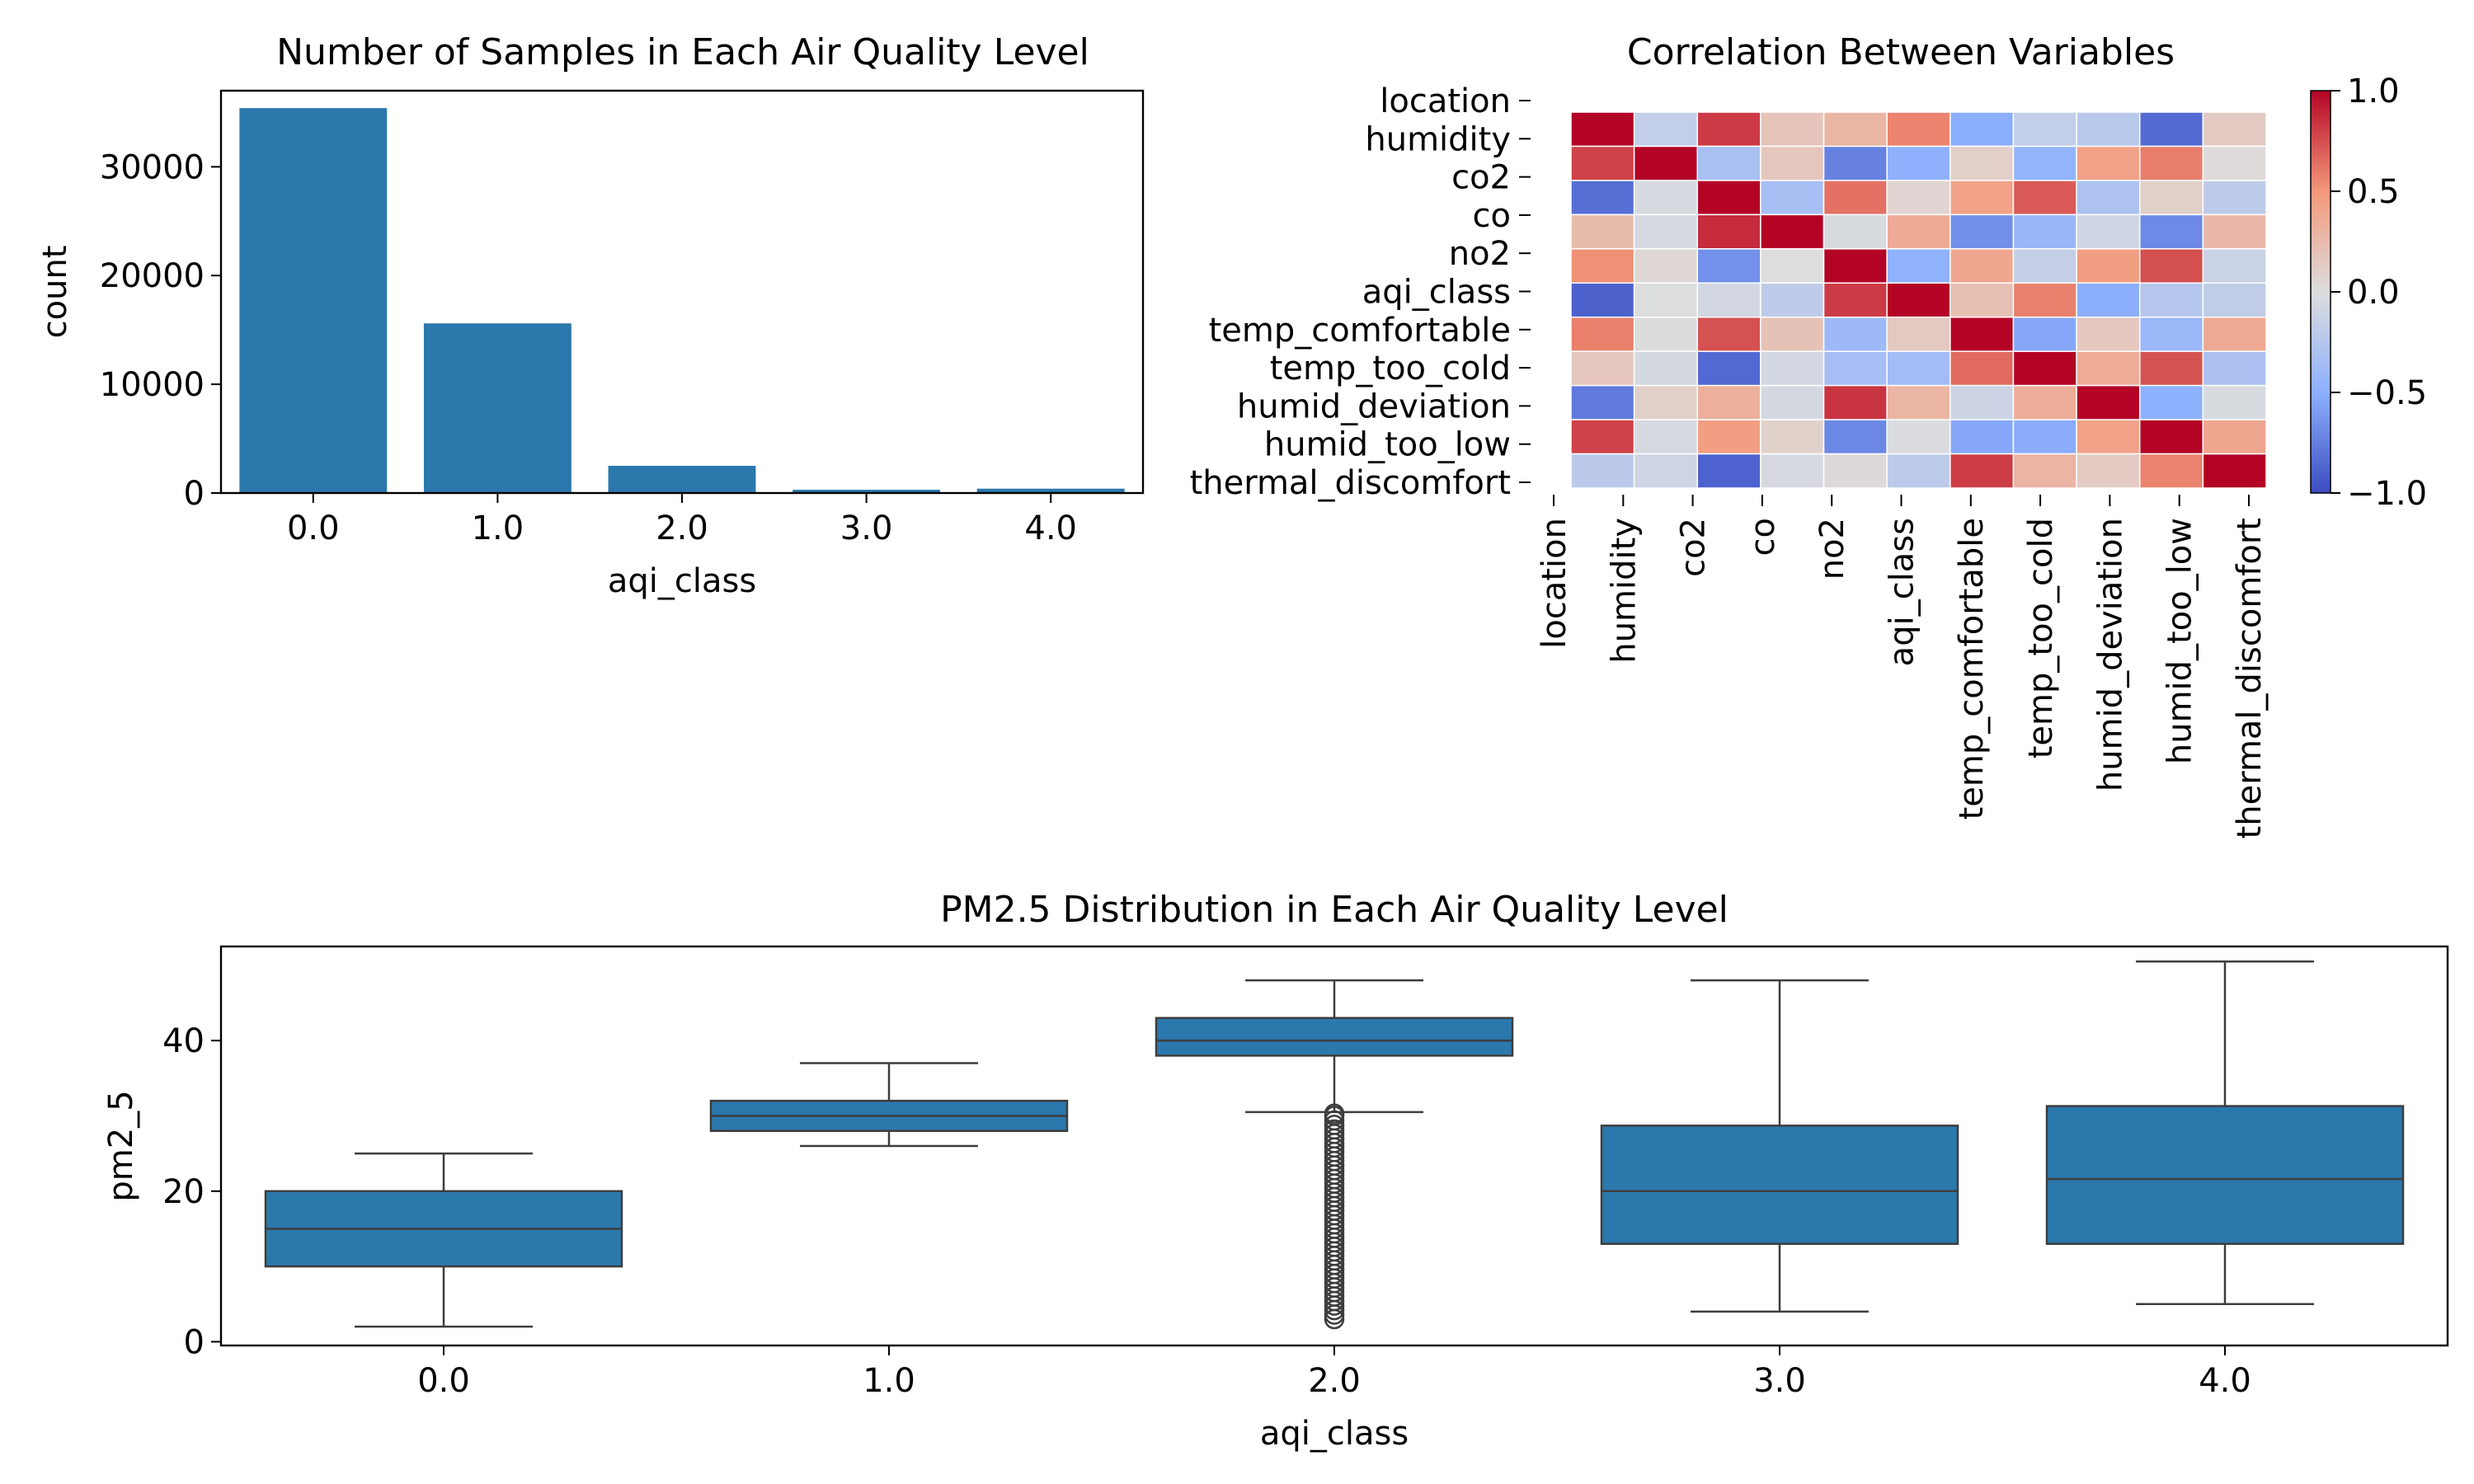 This screenshot has height=1484, width=2474. What do you see at coordinates (1334, 1434) in the screenshot?
I see `box-x-axis-label: aqi_class` at bounding box center [1334, 1434].